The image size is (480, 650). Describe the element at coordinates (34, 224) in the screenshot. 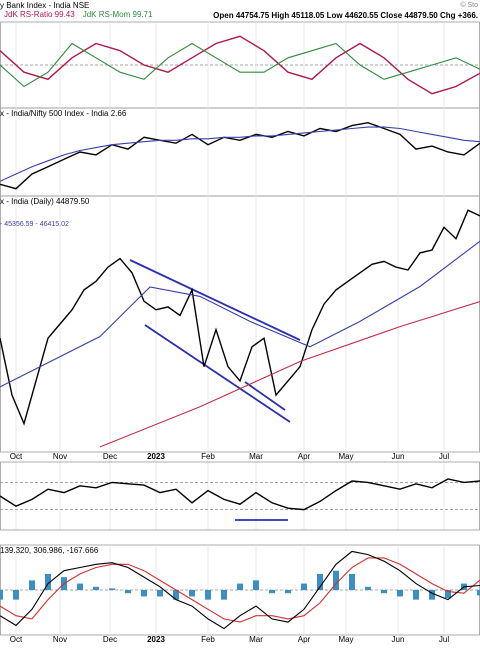

I see `panel-subtitle: - 45356.59 - 46415.02` at that location.